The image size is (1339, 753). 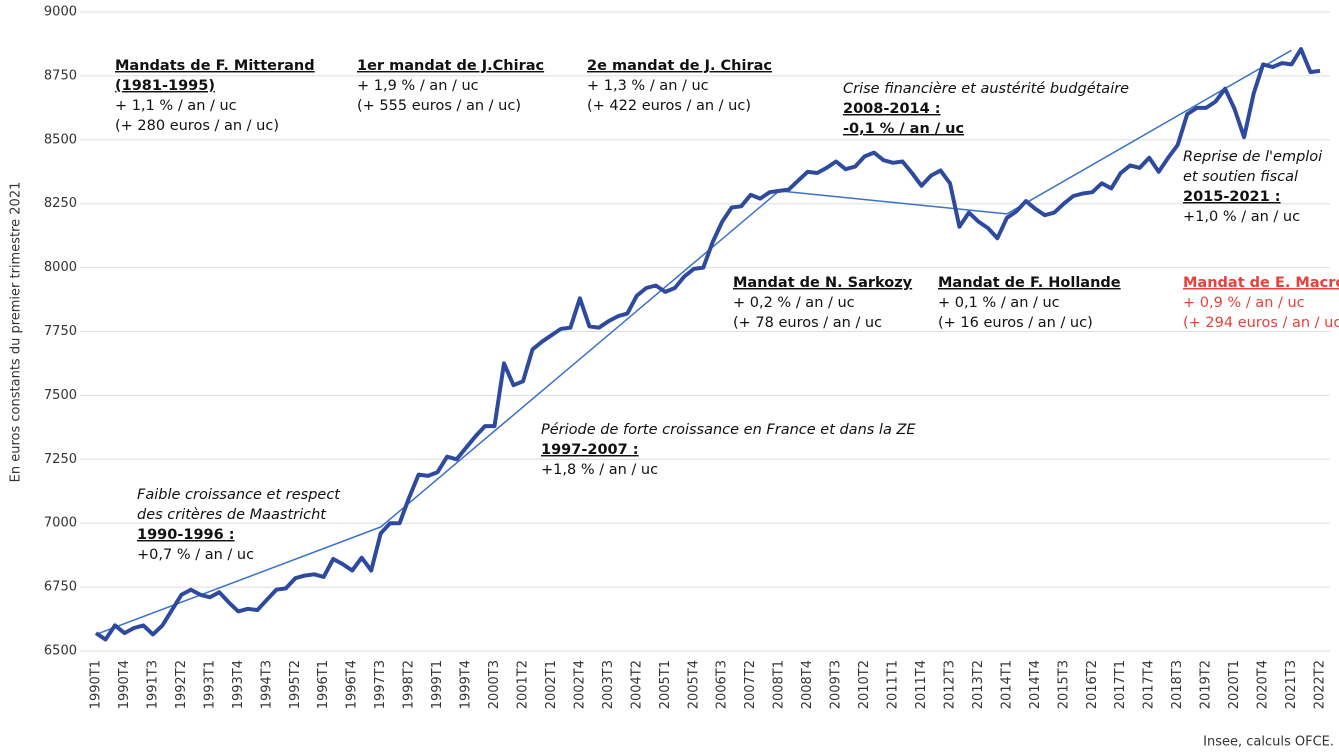 What do you see at coordinates (892, 109) in the screenshot?
I see `annotation: 2008-2014 :` at bounding box center [892, 109].